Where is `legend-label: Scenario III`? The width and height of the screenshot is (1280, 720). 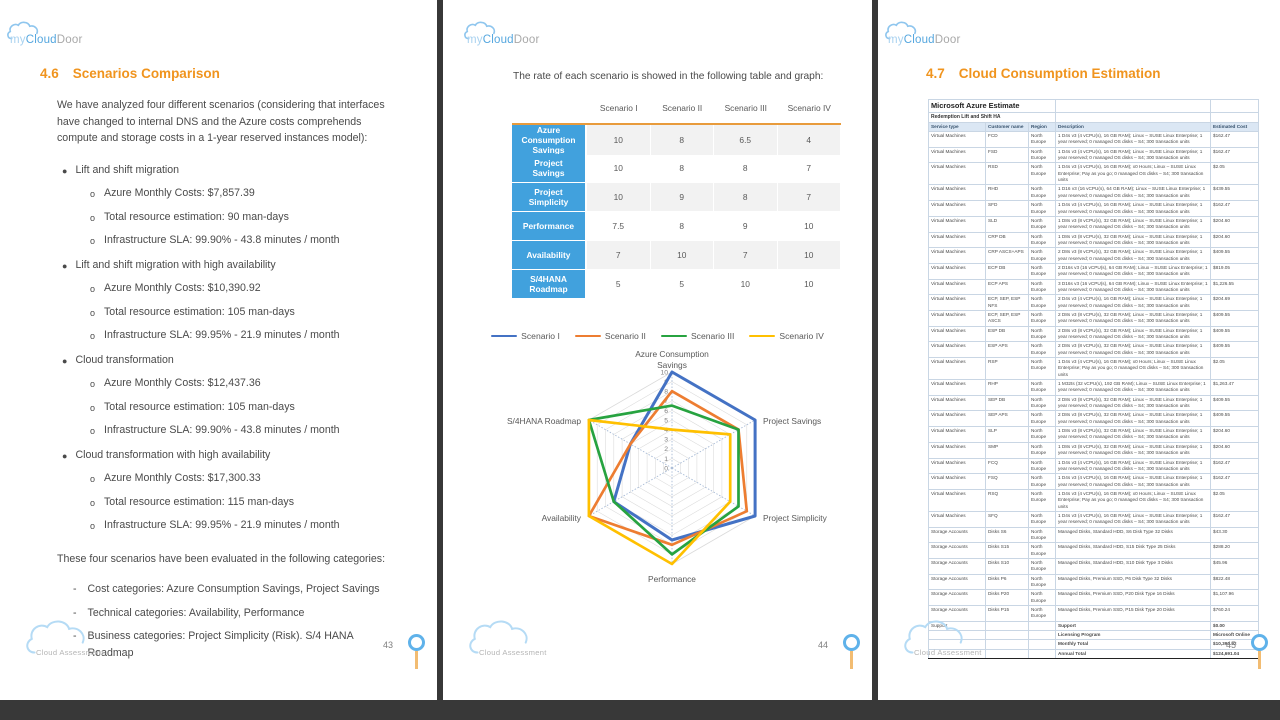 legend-label: Scenario III is located at coordinates (712, 336).